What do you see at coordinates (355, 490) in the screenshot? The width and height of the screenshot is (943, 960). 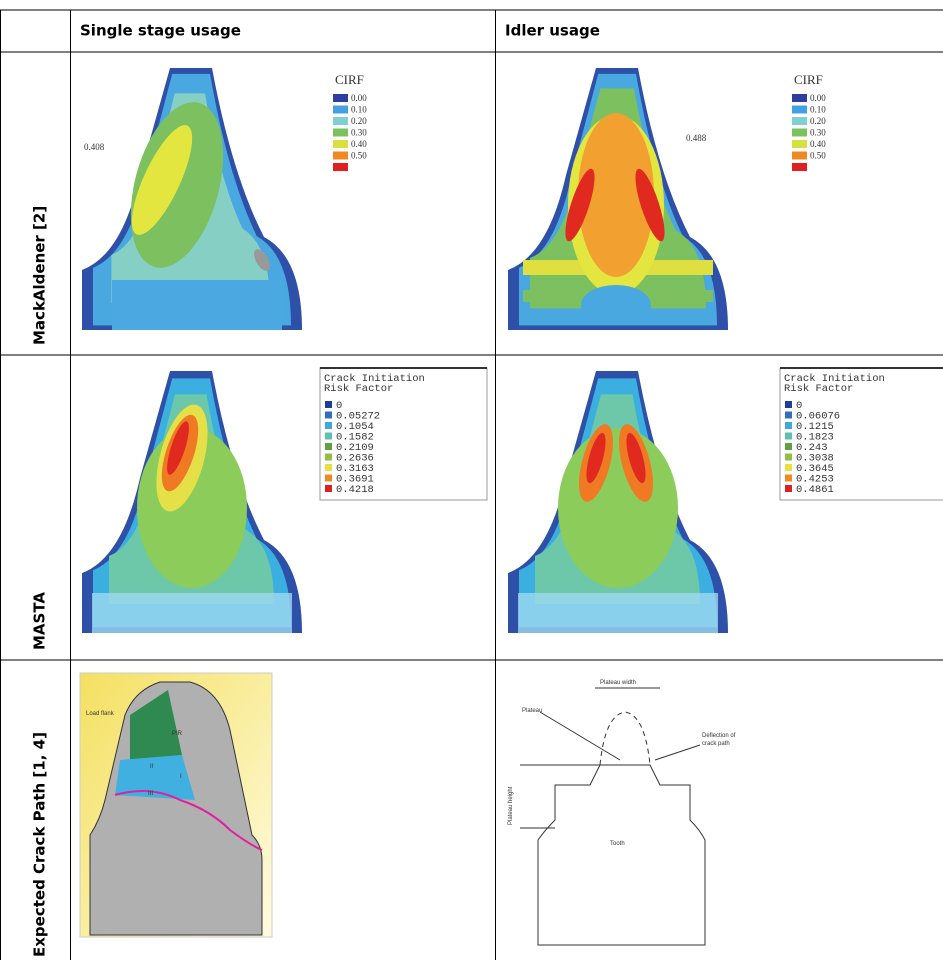 I see `legend-label: 0.4218` at bounding box center [355, 490].